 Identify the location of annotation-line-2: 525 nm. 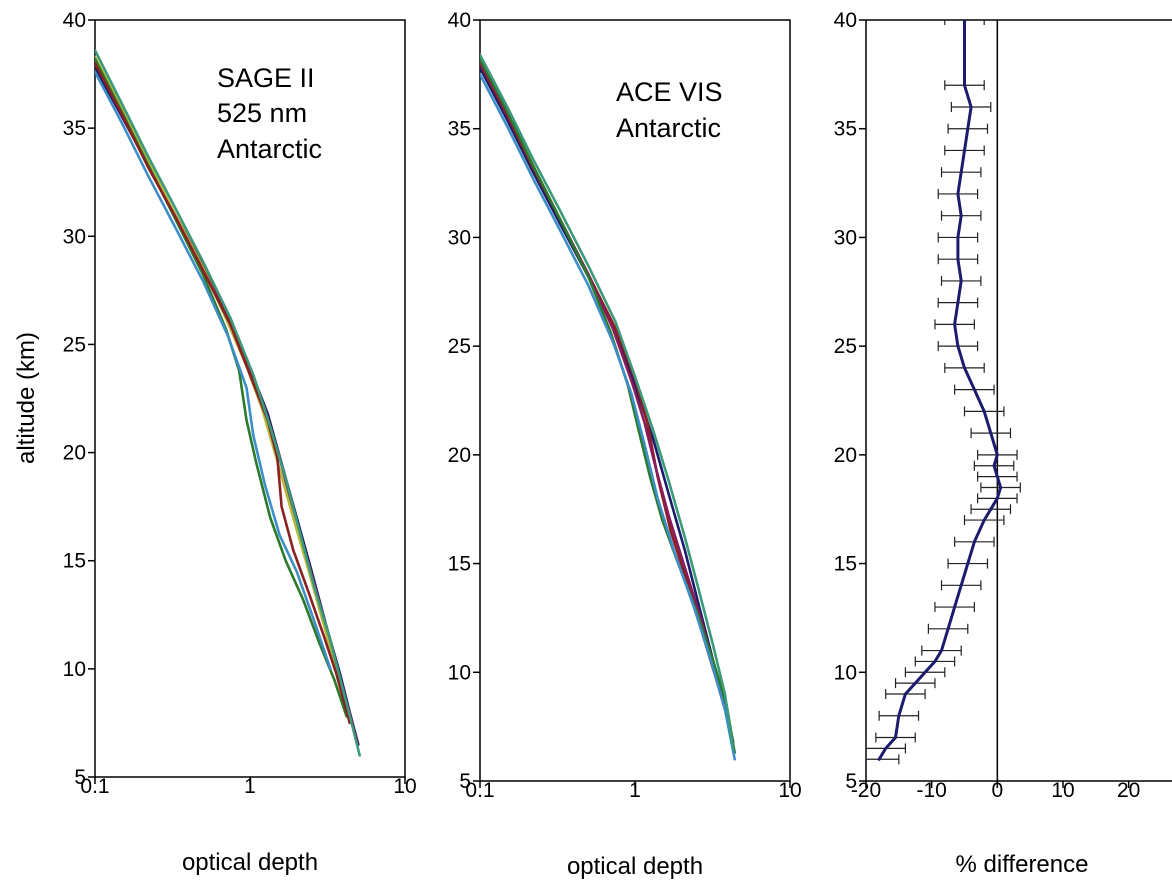
(262, 113).